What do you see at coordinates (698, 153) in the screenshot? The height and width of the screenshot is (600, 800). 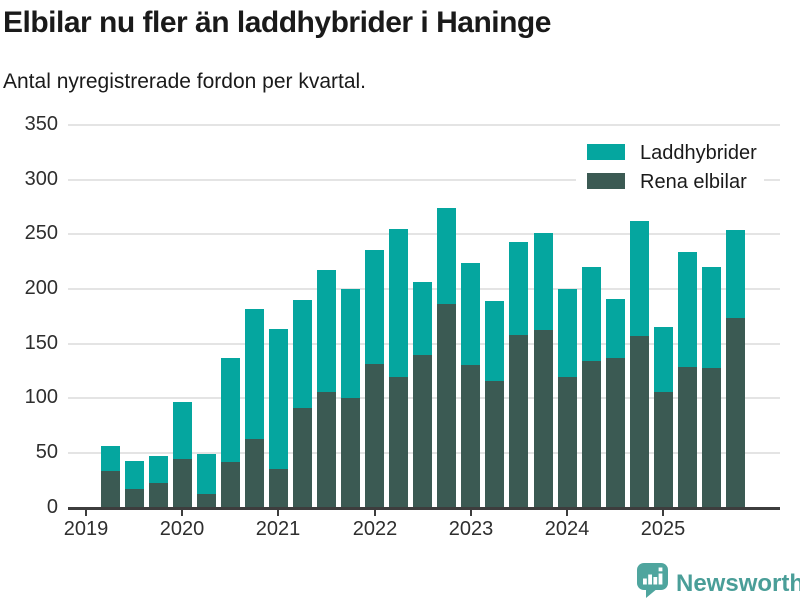 I see `legend-label: Laddhybrider` at bounding box center [698, 153].